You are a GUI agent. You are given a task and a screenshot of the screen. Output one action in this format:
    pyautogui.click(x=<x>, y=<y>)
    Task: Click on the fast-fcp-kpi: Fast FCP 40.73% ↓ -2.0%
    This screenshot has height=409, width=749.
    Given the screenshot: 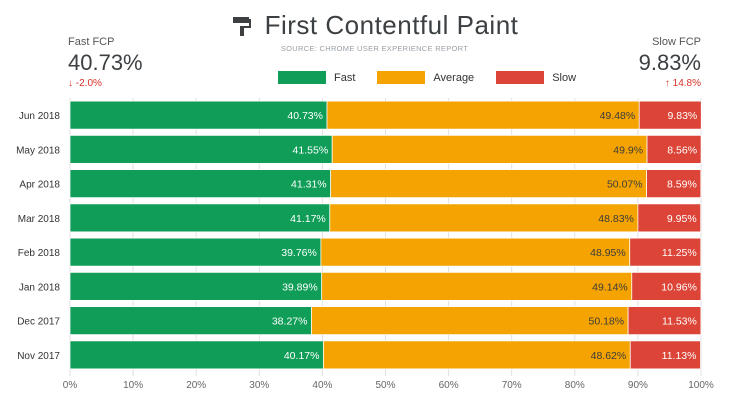 What is the action you would take?
    pyautogui.click(x=105, y=62)
    